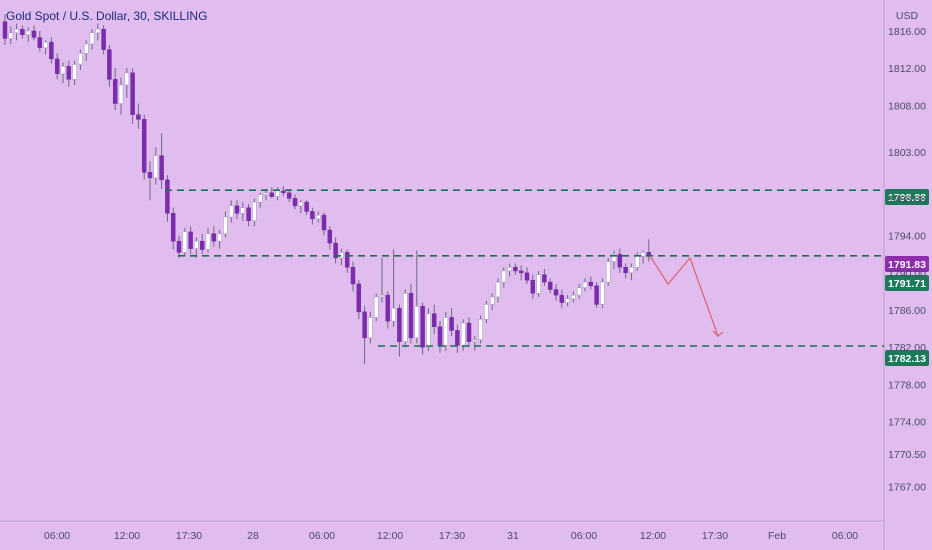  Describe the element at coordinates (907, 488) in the screenshot. I see `y-tick-label: 1767.00` at that location.